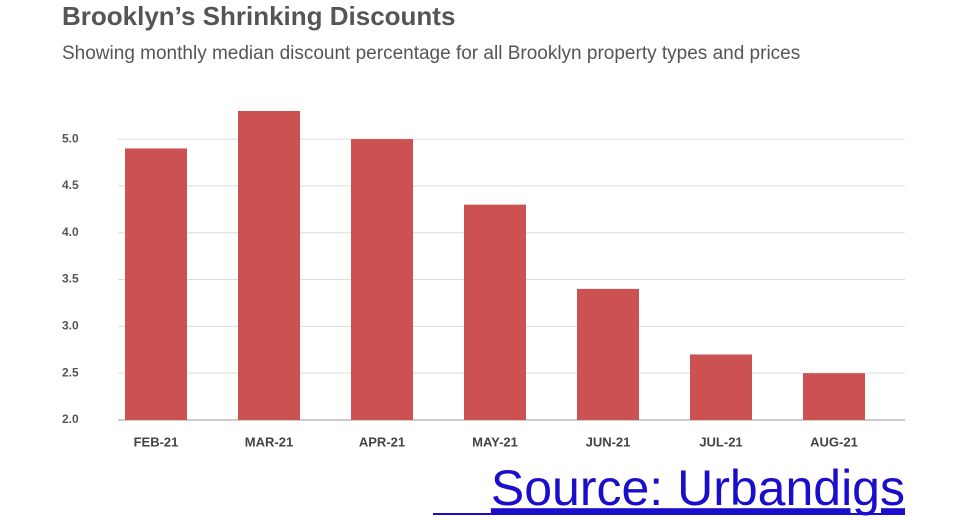 The width and height of the screenshot is (969, 517). I want to click on x-tick-label: APR-21, so click(382, 441).